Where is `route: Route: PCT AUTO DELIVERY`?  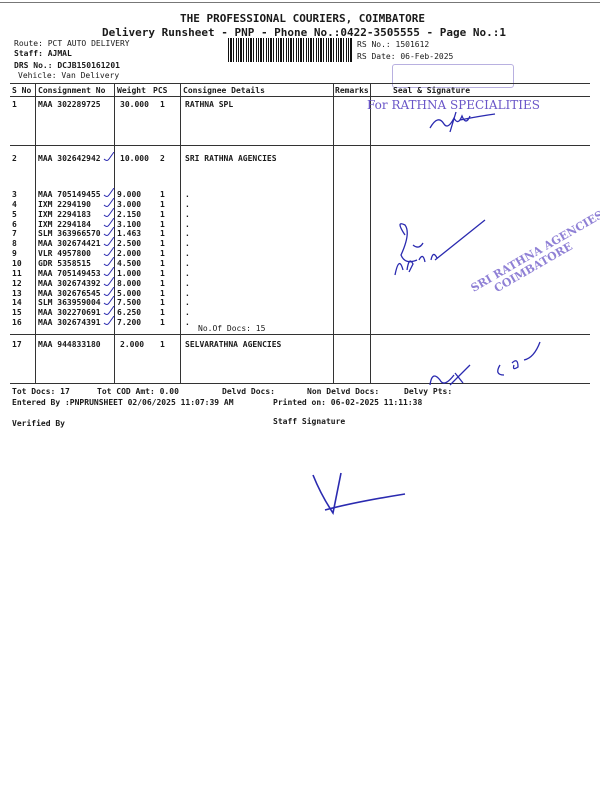 route: Route: PCT AUTO DELIVERY is located at coordinates (72, 43).